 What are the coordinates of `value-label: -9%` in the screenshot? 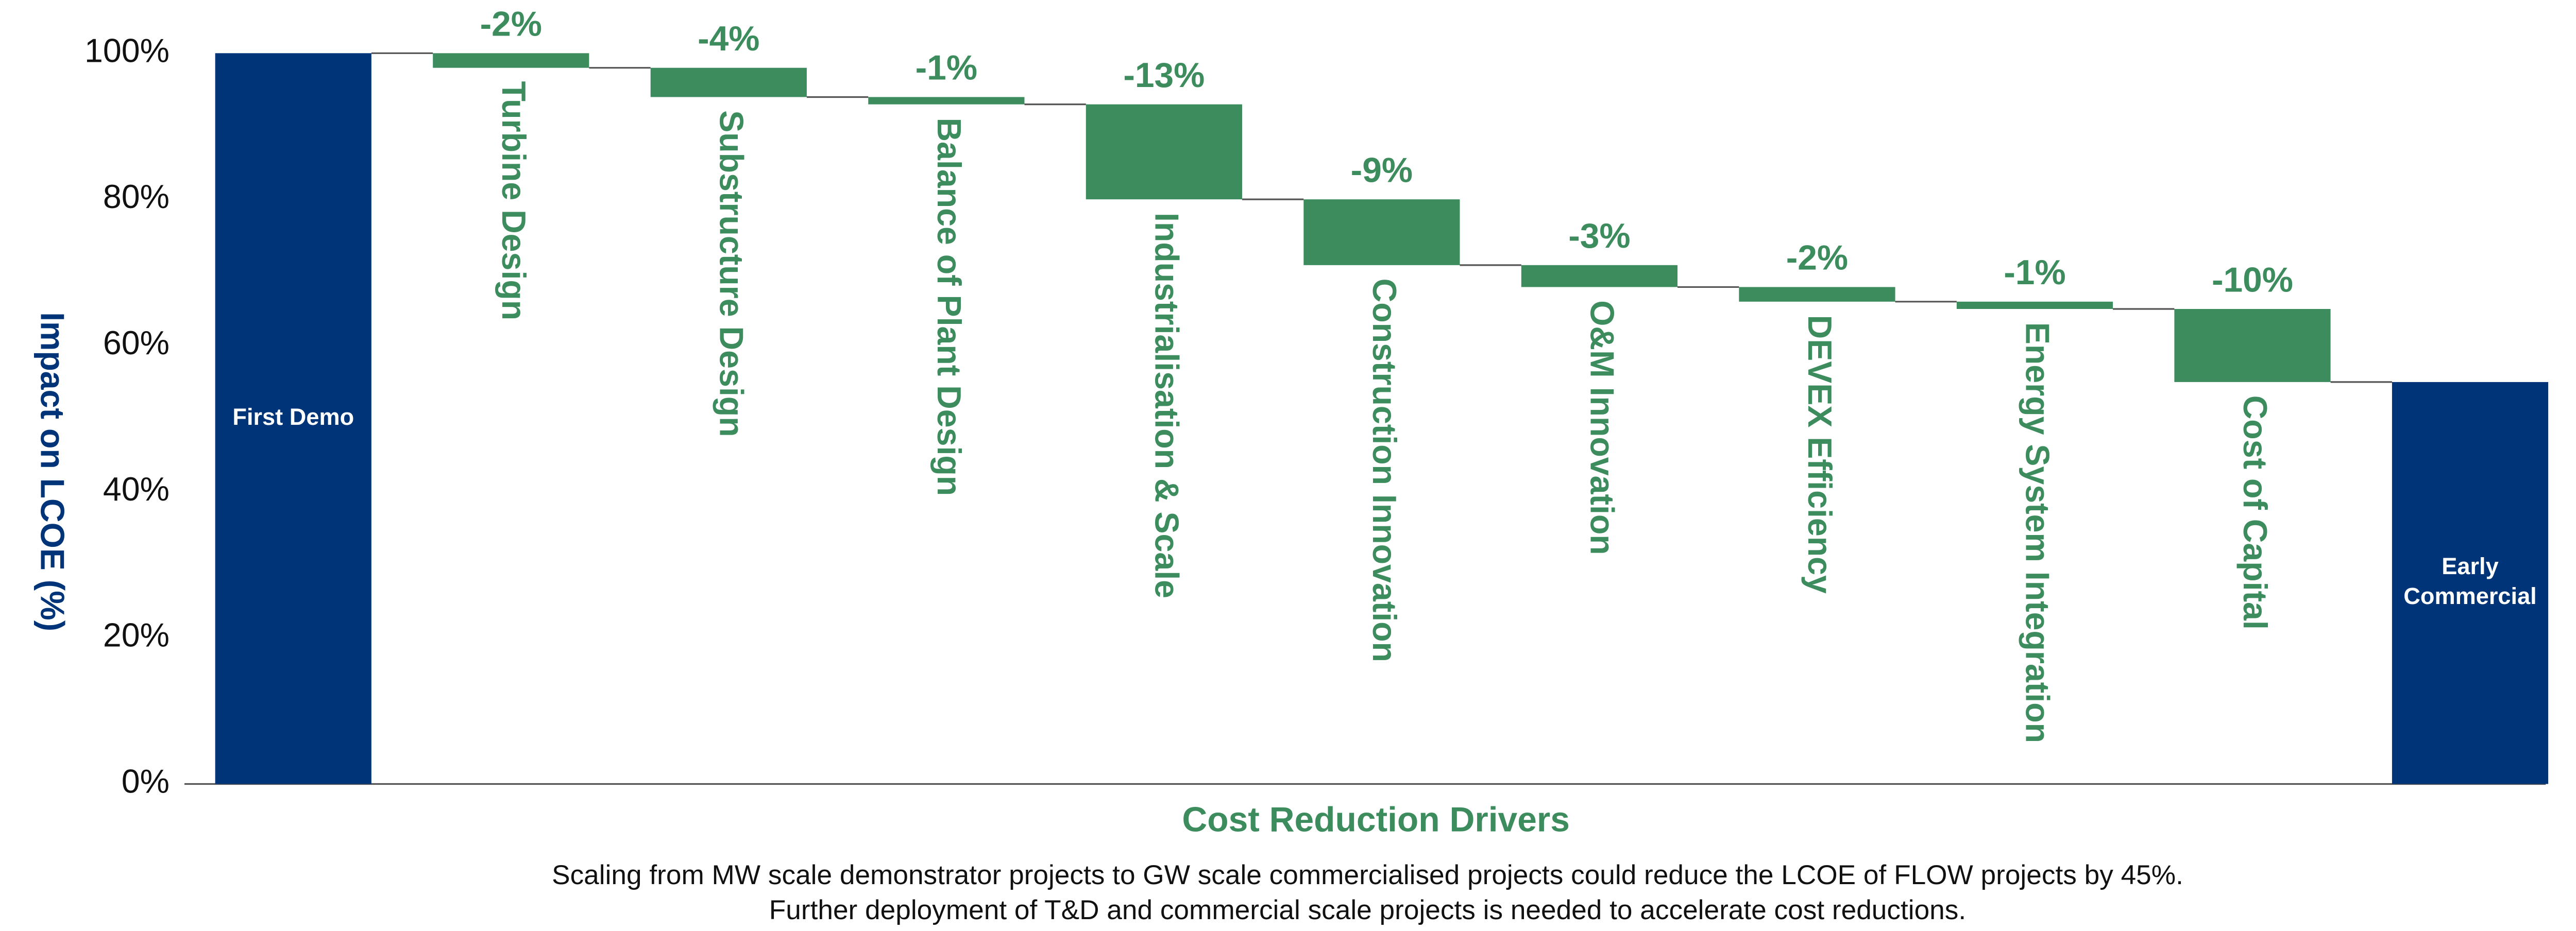 It's located at (1382, 170).